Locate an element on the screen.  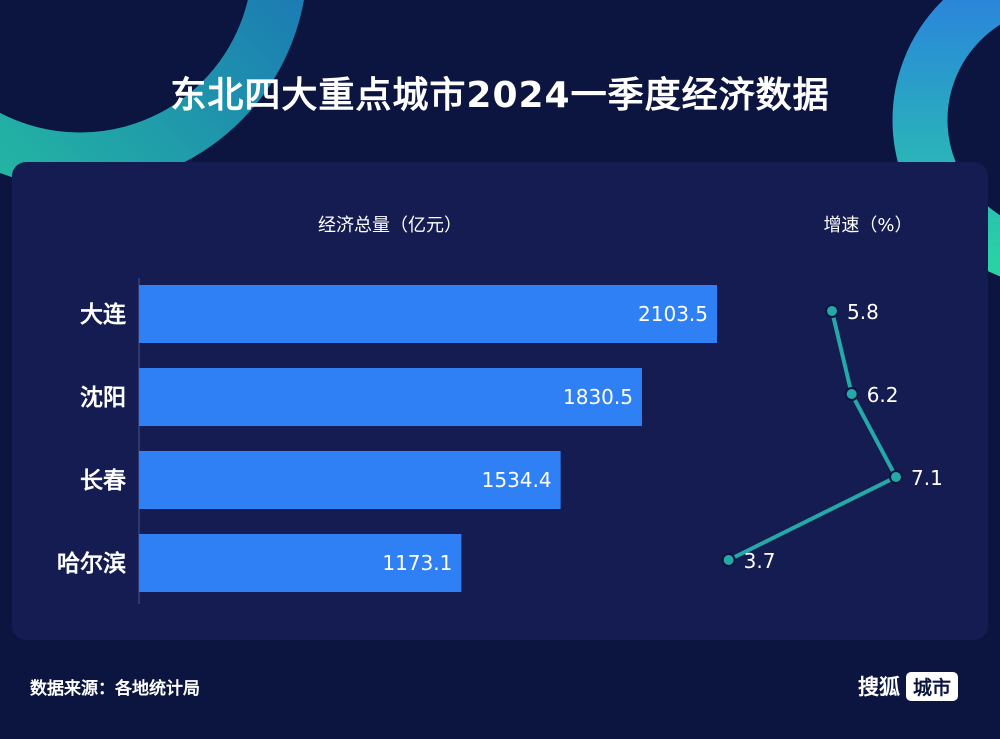
growth-value-label: 3.7 is located at coordinates (760, 561).